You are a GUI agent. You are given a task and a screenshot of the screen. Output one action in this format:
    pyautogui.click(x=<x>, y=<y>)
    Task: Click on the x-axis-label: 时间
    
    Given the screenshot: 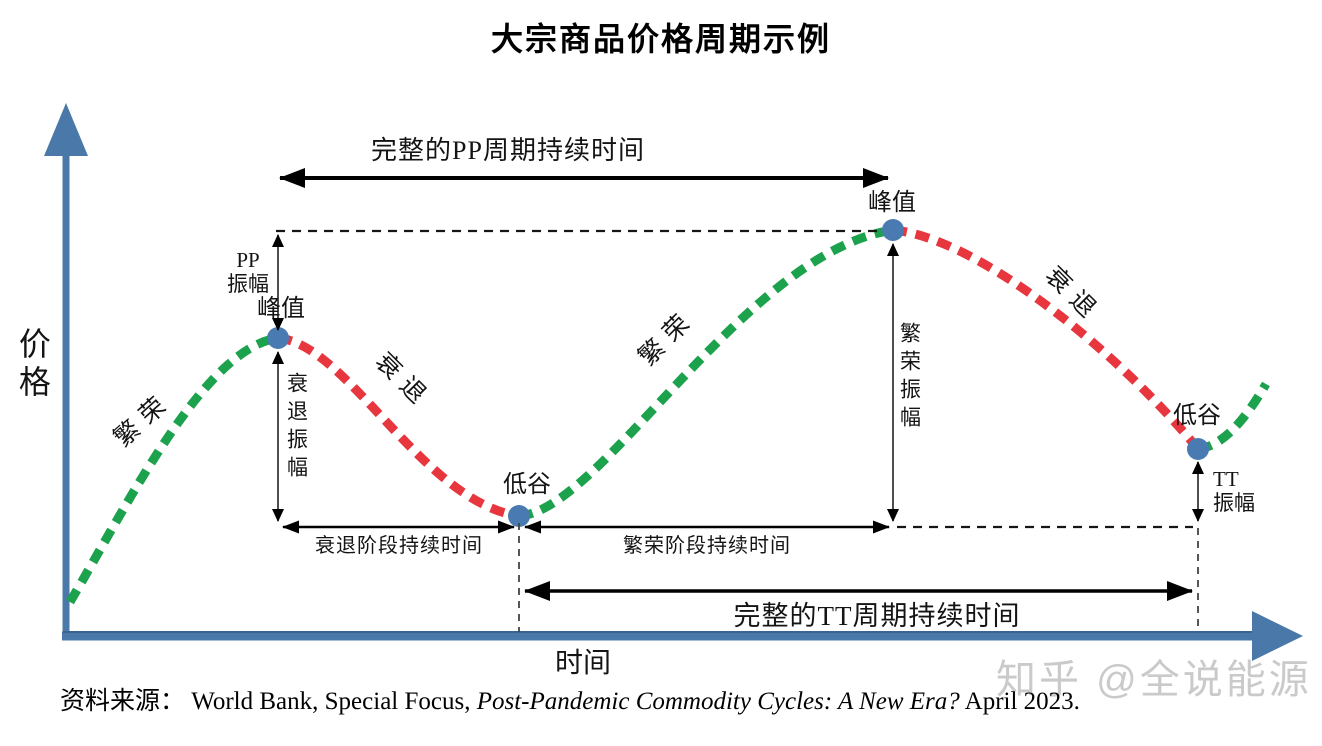 What is the action you would take?
    pyautogui.click(x=583, y=663)
    